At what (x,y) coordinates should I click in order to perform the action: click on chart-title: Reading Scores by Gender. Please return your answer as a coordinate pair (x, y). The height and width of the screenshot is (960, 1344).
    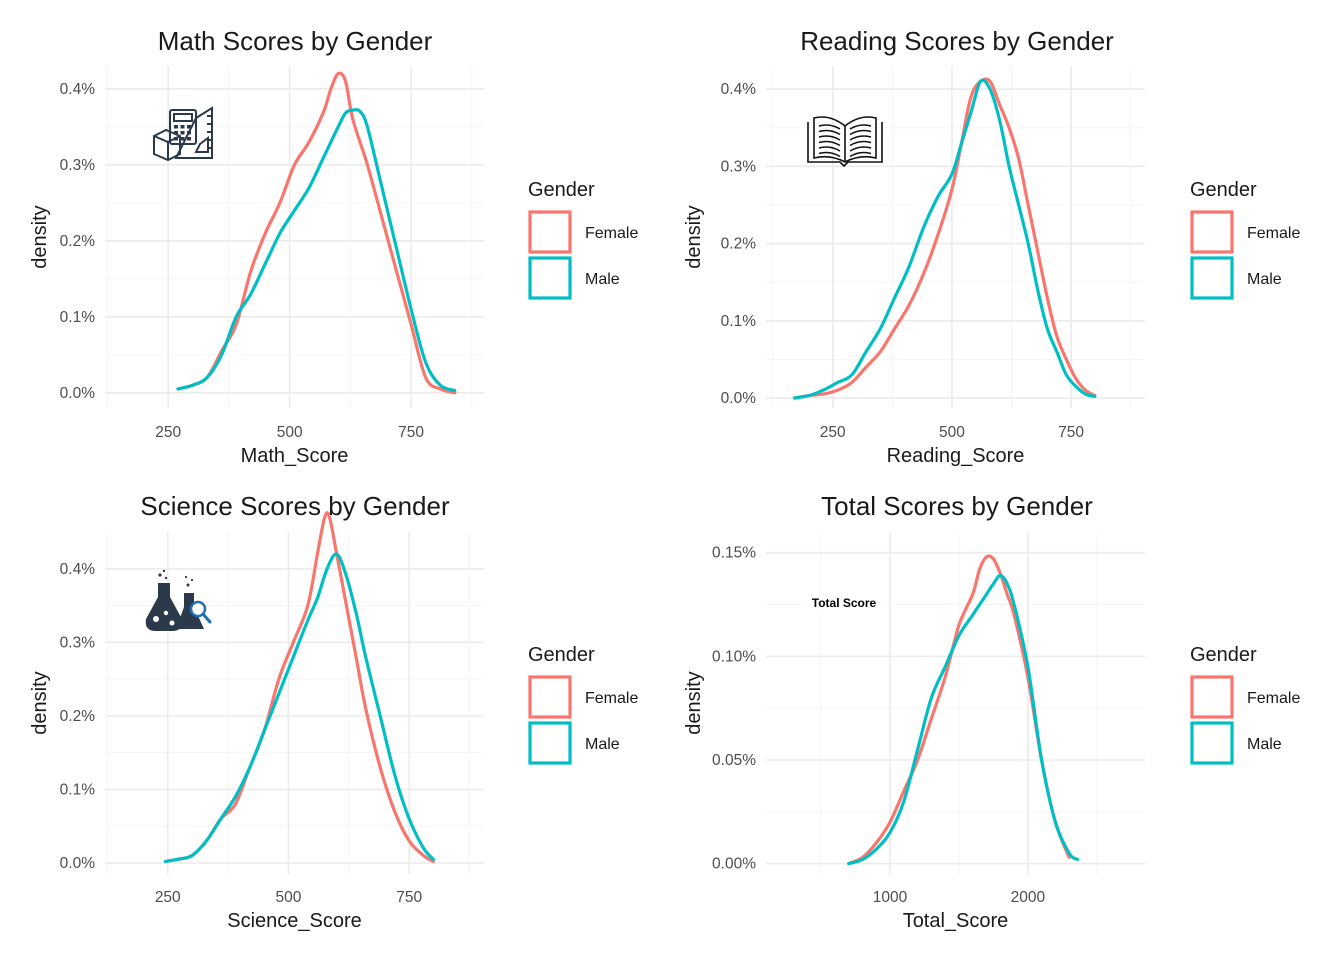
    Looking at the image, I should click on (957, 41).